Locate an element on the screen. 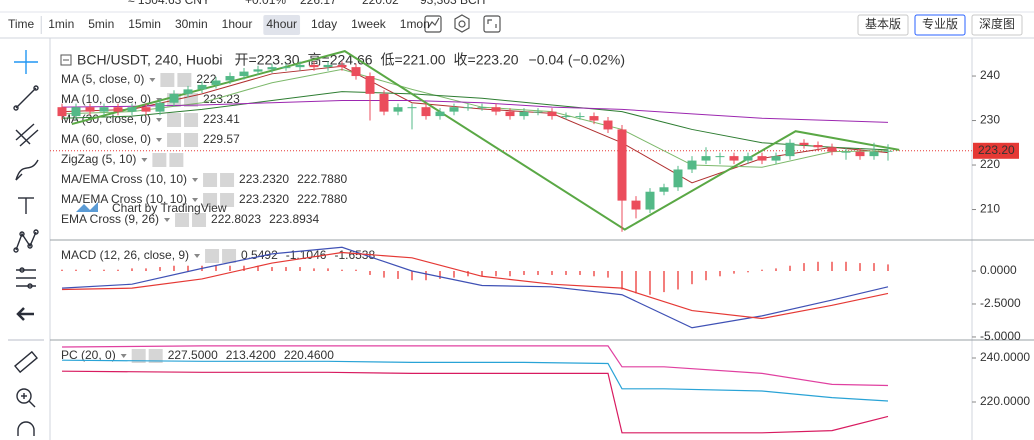 The image size is (1034, 440). legend-name: MA (10, close, 0) is located at coordinates (106, 99).